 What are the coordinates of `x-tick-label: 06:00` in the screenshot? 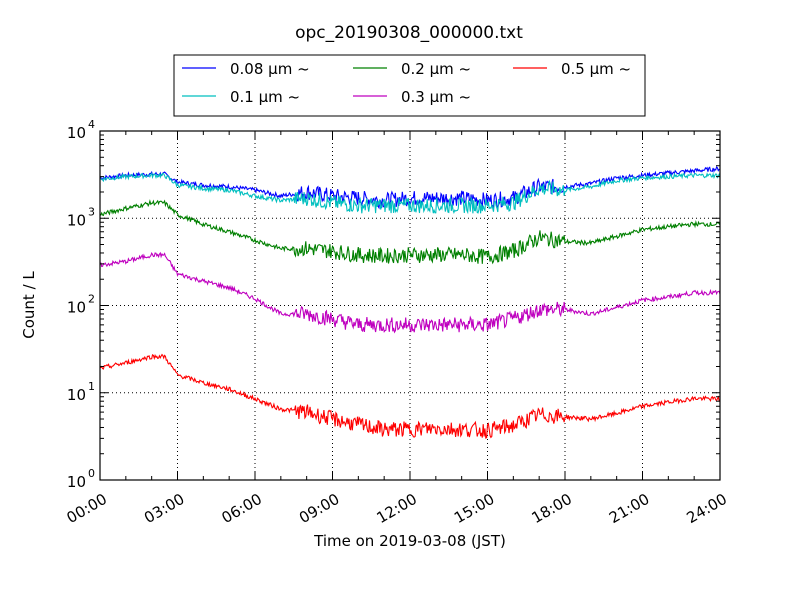 It's located at (242, 508).